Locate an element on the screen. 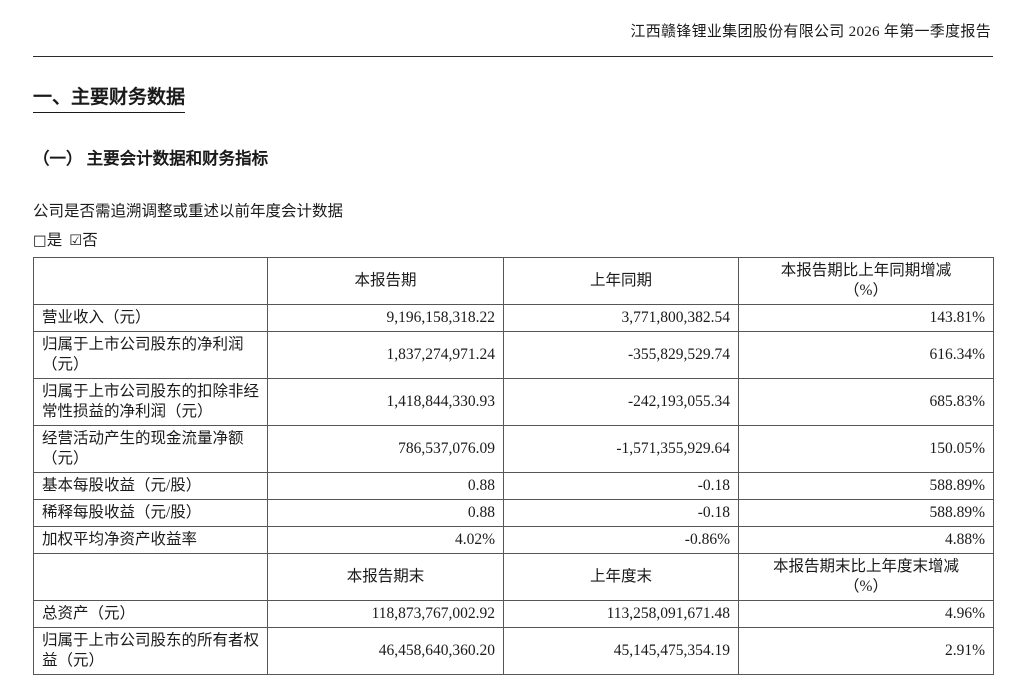  date-change-header-line2: （%） is located at coordinates (866, 586).